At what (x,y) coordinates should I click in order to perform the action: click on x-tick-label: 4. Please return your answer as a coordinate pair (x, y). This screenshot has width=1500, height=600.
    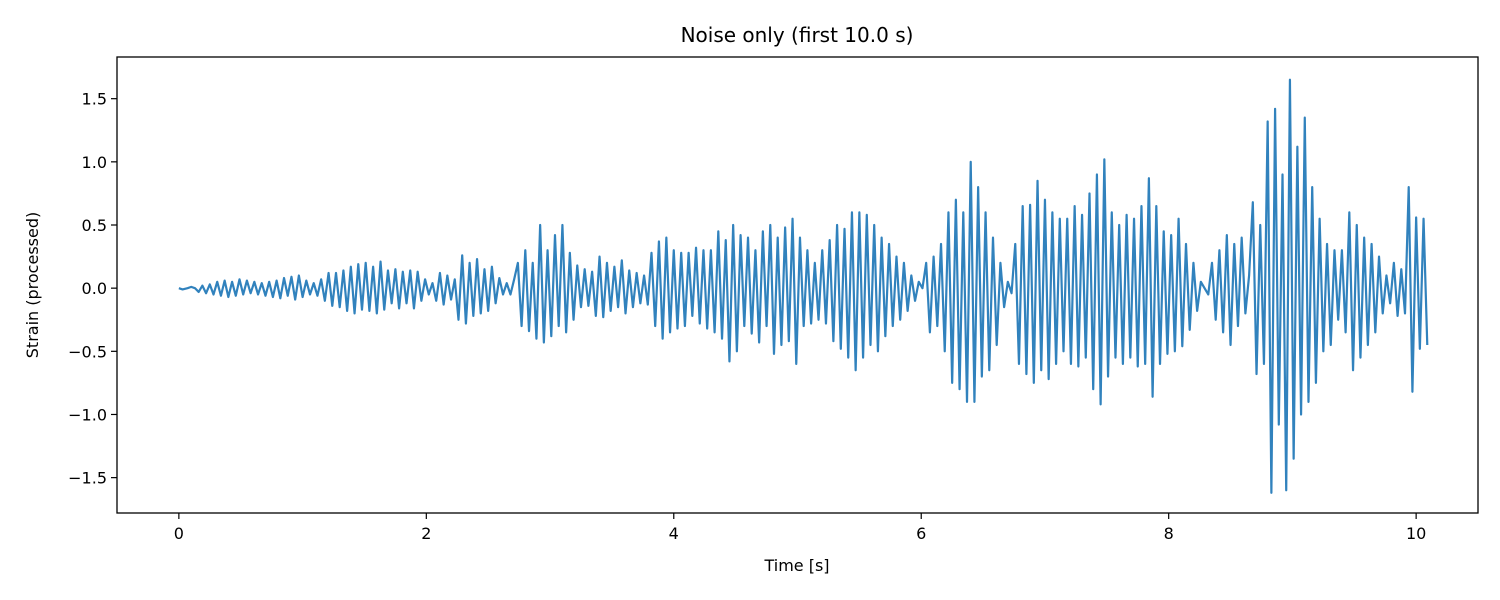
    Looking at the image, I should click on (674, 533).